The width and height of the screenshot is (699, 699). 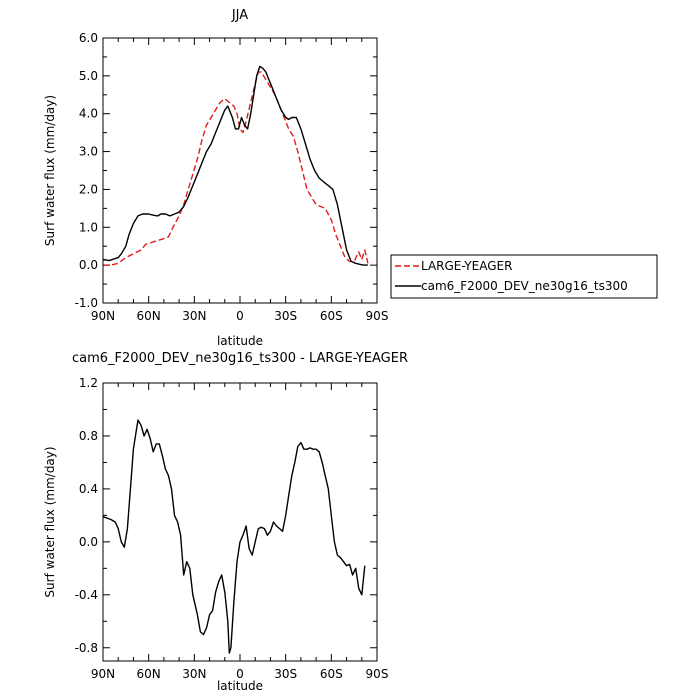 What do you see at coordinates (88, 189) in the screenshot?
I see `y-tick-label-2-0: 2.0` at bounding box center [88, 189].